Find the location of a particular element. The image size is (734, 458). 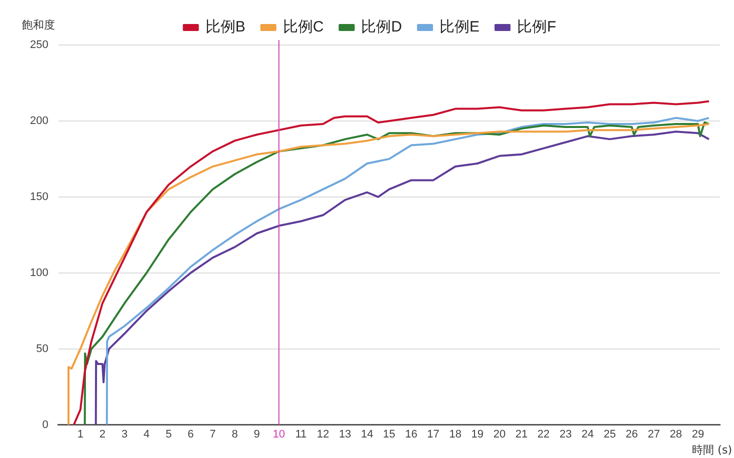

x-tick-label: 14 is located at coordinates (367, 434).